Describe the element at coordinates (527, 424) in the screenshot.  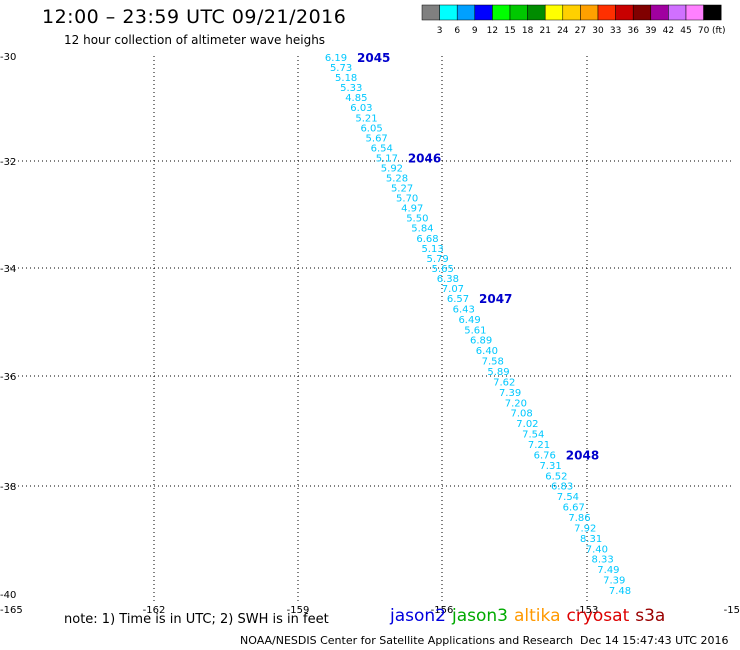
I see `wave-height-label: 7.02` at that location.